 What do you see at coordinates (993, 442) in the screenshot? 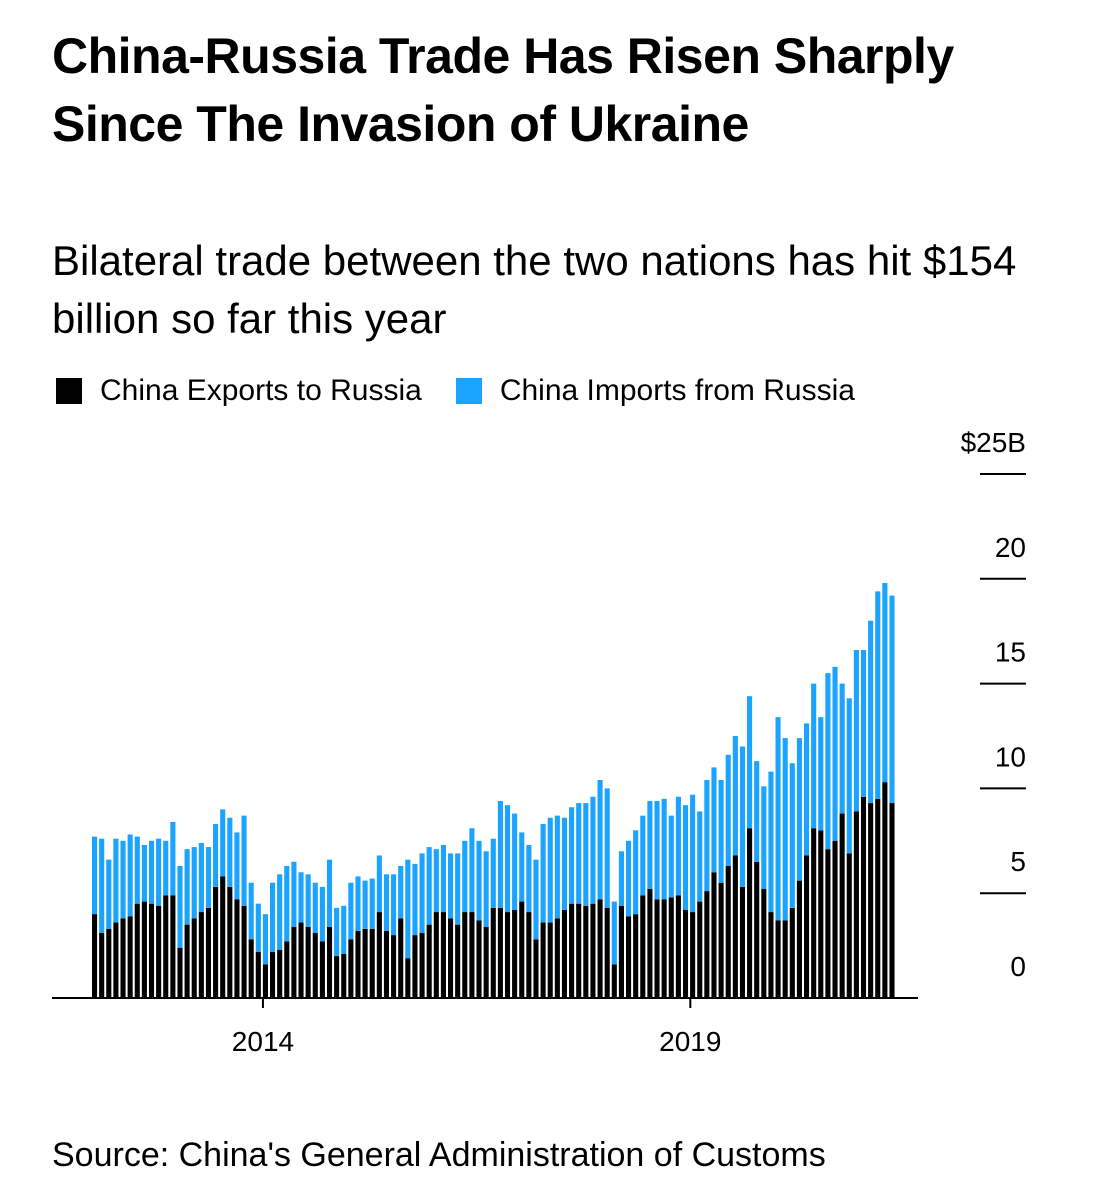
I see `y-tick-label: $25B` at bounding box center [993, 442].